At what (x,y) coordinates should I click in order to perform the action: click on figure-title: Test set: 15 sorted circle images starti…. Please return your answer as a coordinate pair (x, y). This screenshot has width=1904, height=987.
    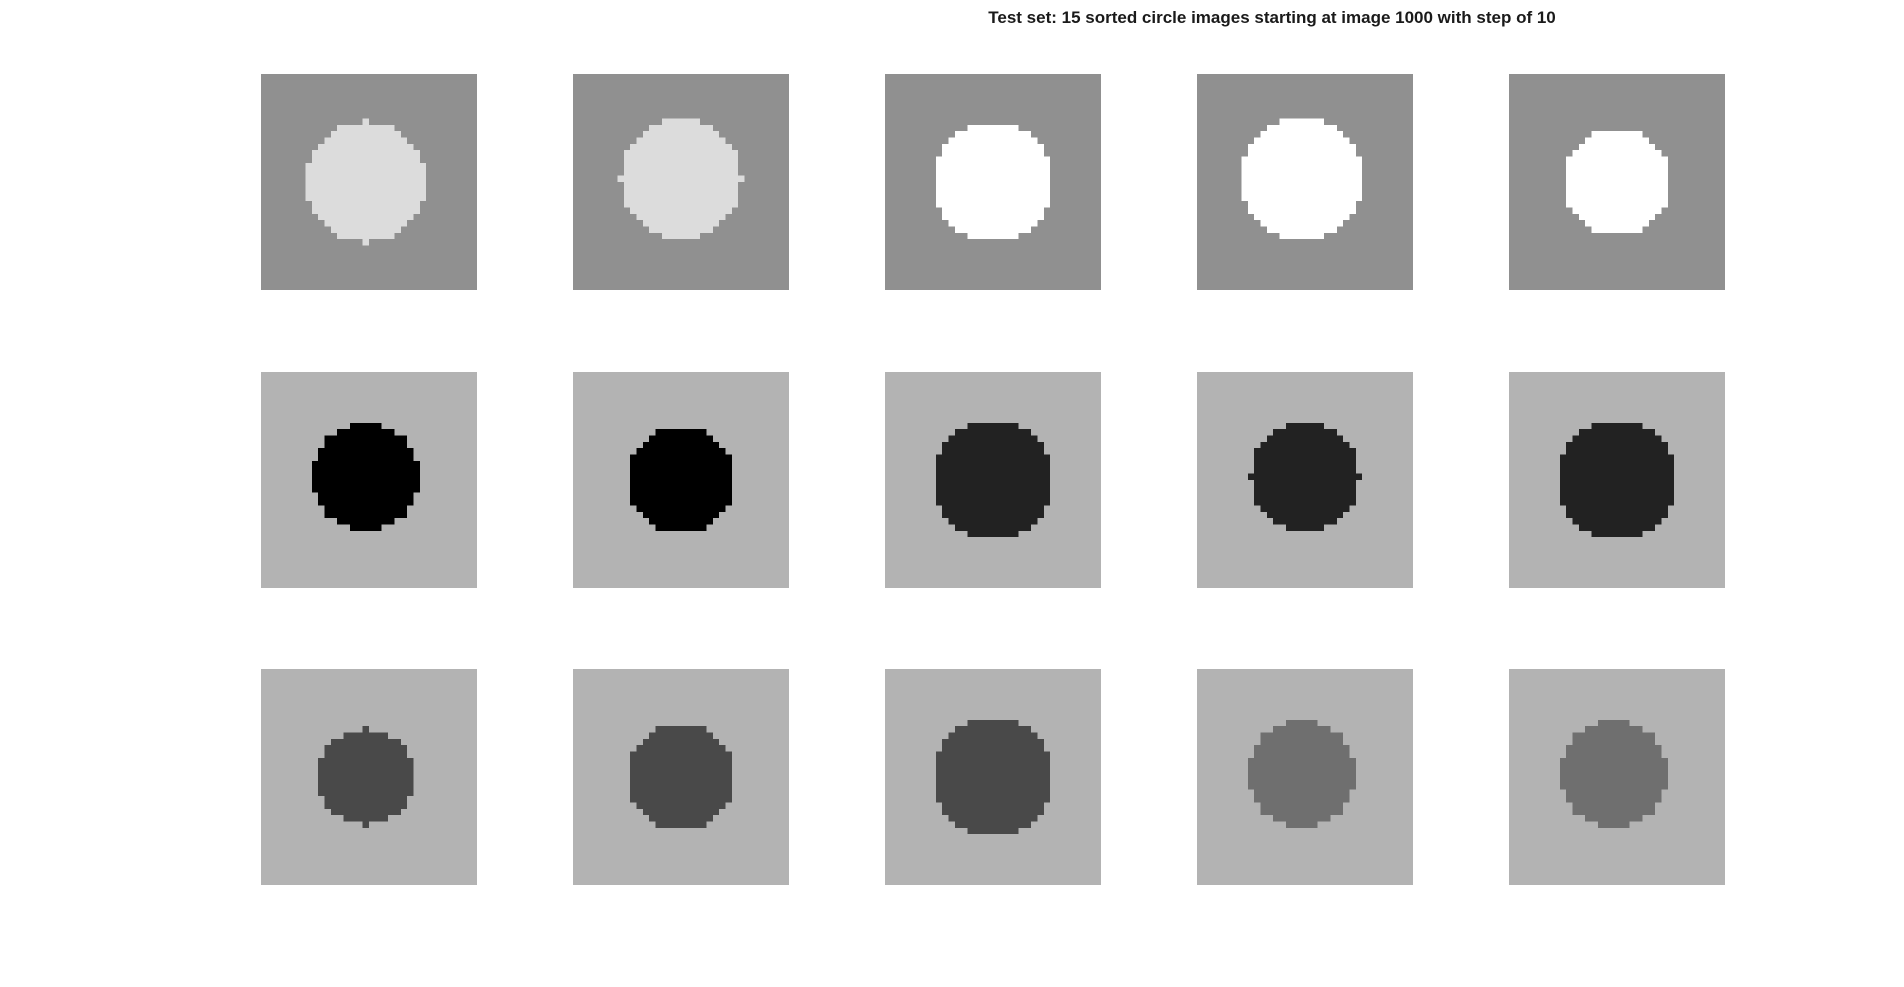
    Looking at the image, I should click on (1272, 17).